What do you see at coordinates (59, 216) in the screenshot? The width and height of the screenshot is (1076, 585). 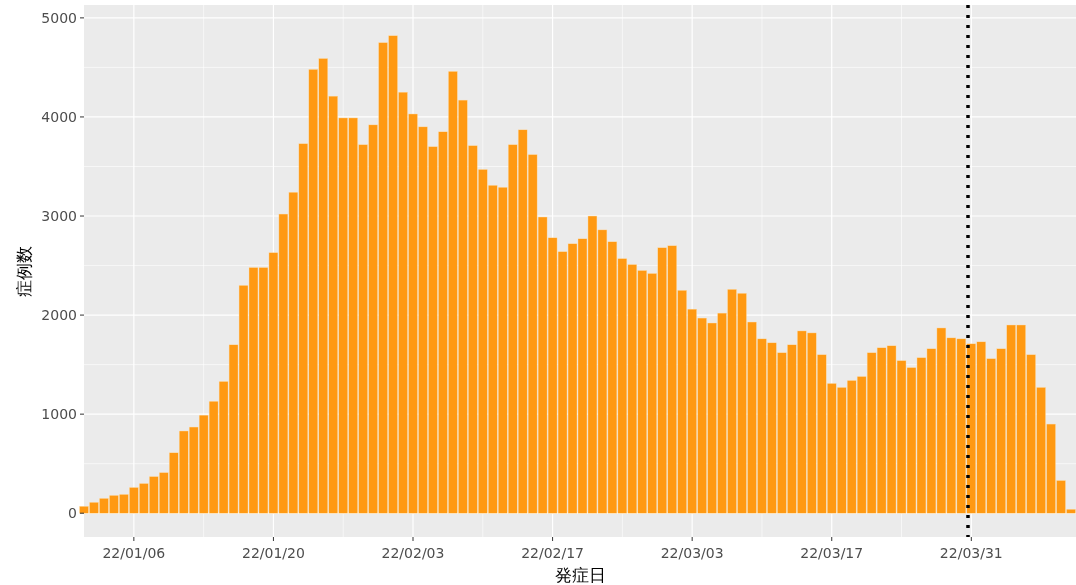 I see `y-tick: 3000` at bounding box center [59, 216].